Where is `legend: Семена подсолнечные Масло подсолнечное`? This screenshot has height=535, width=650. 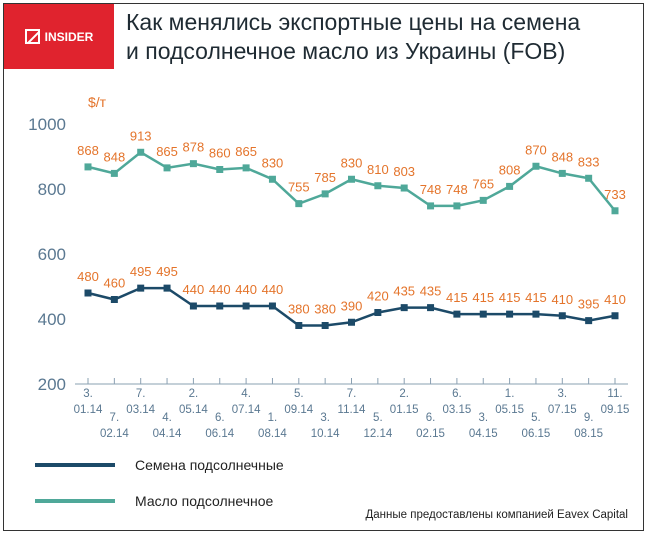 legend: Семена подсолнечные Масло подсолнечное is located at coordinates (159, 491).